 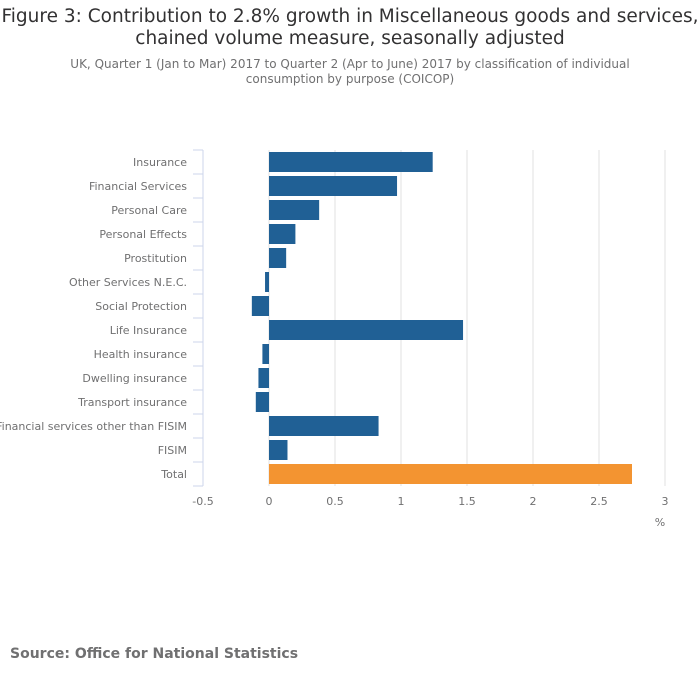 What do you see at coordinates (660, 522) in the screenshot?
I see `x-axis-unit-label: %` at bounding box center [660, 522].